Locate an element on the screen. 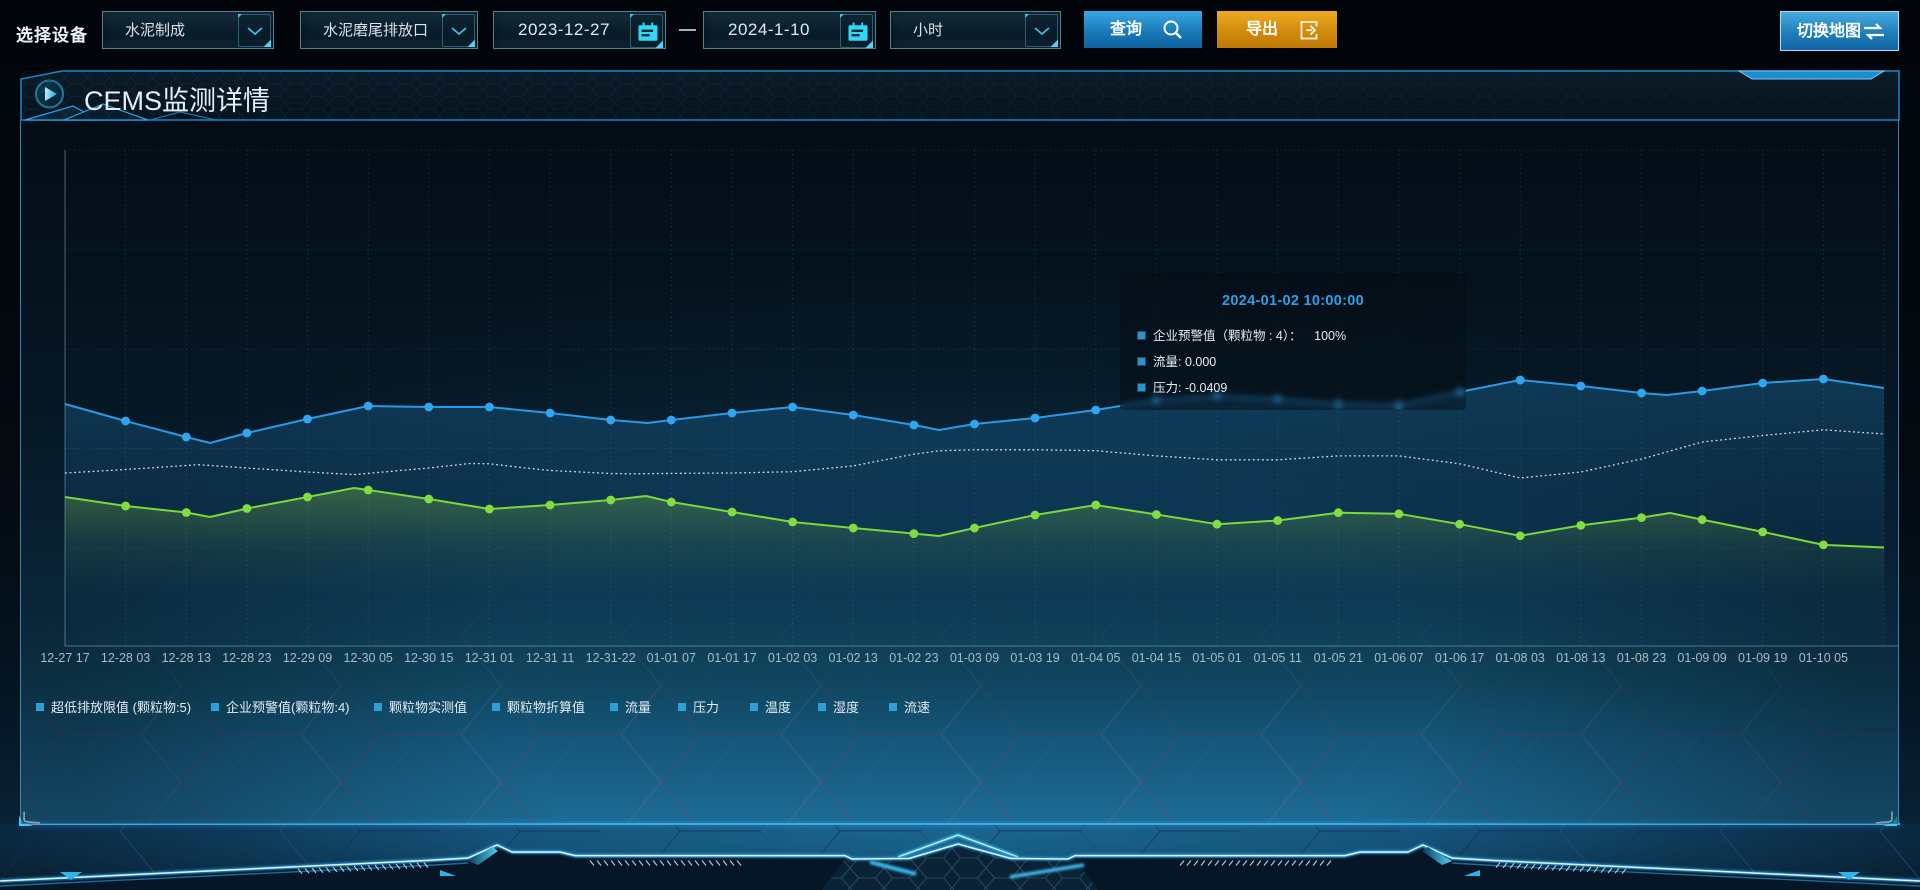 The image size is (1920, 890). svg-text: 12-29 09 is located at coordinates (307, 658).